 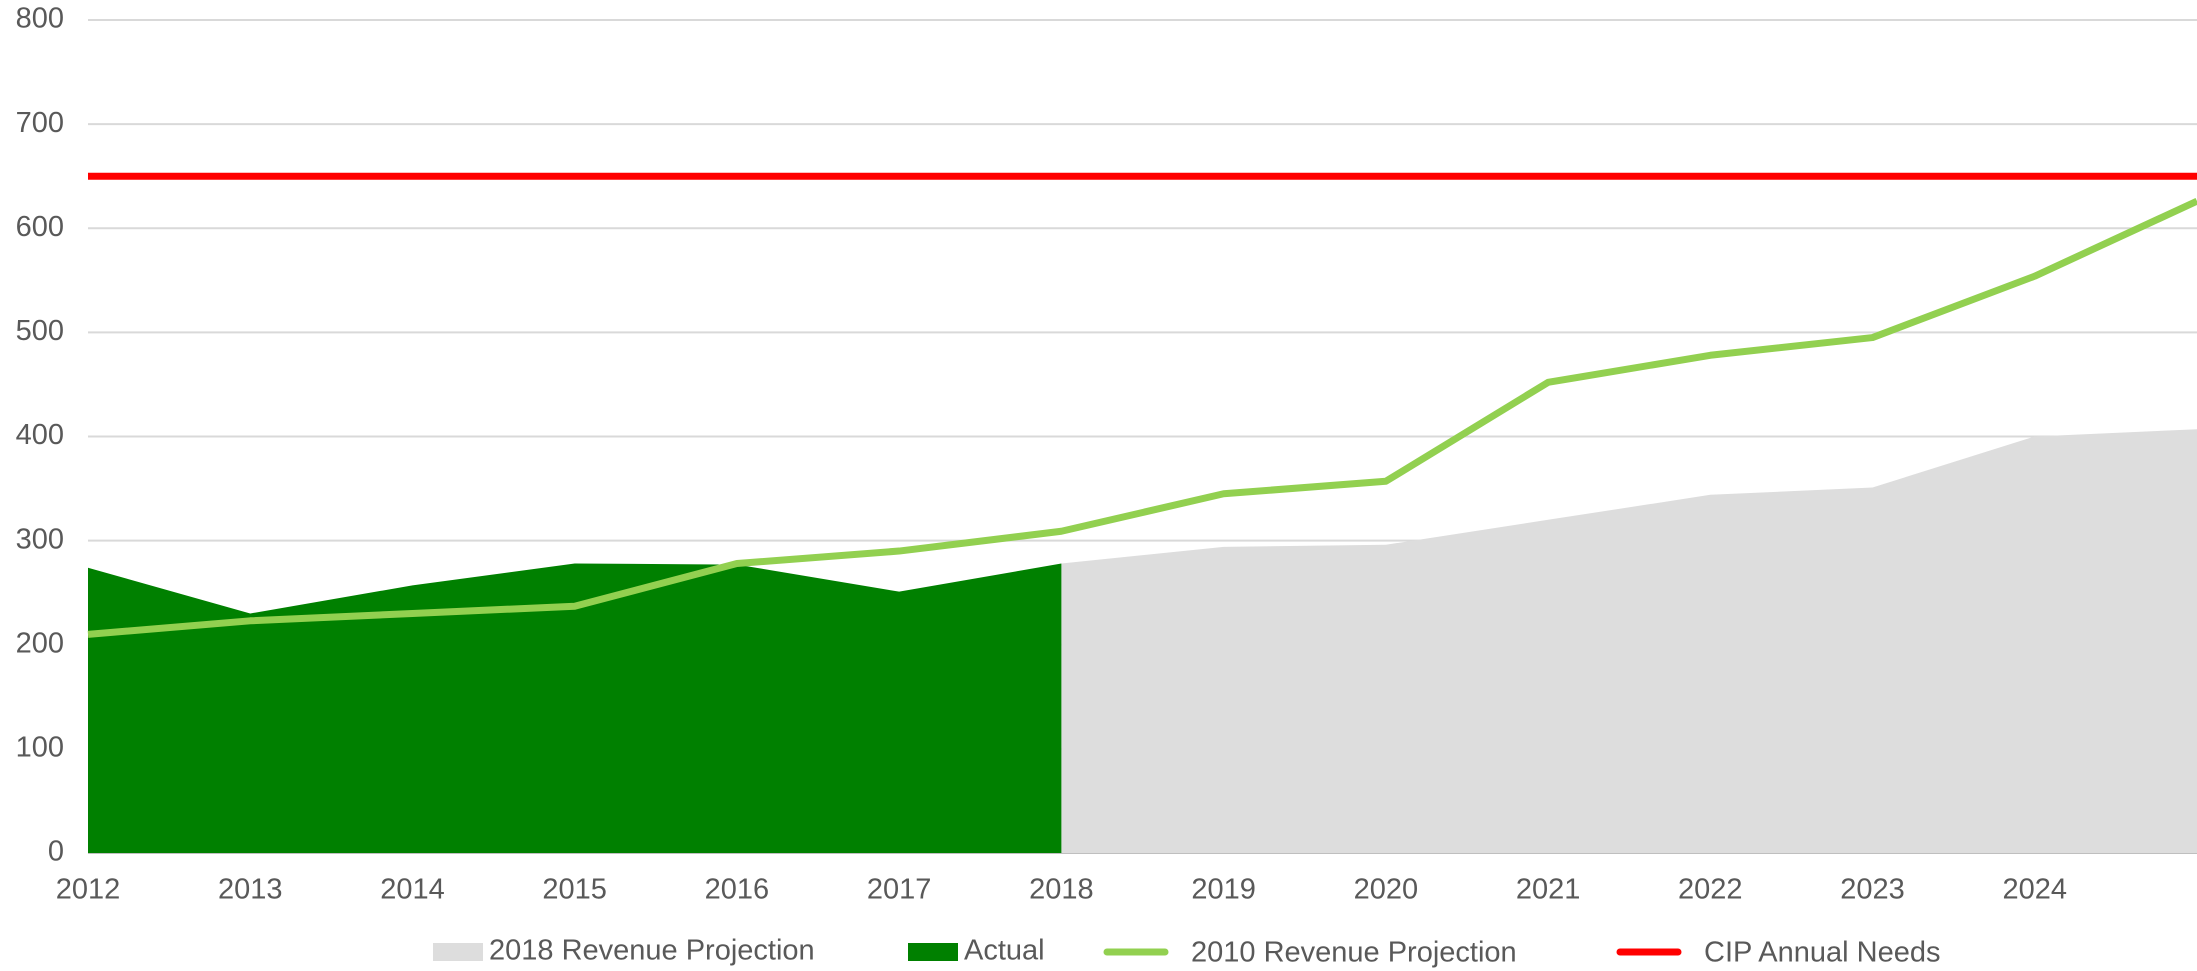 What do you see at coordinates (574, 890) in the screenshot?
I see `x-tick-label: 2015` at bounding box center [574, 890].